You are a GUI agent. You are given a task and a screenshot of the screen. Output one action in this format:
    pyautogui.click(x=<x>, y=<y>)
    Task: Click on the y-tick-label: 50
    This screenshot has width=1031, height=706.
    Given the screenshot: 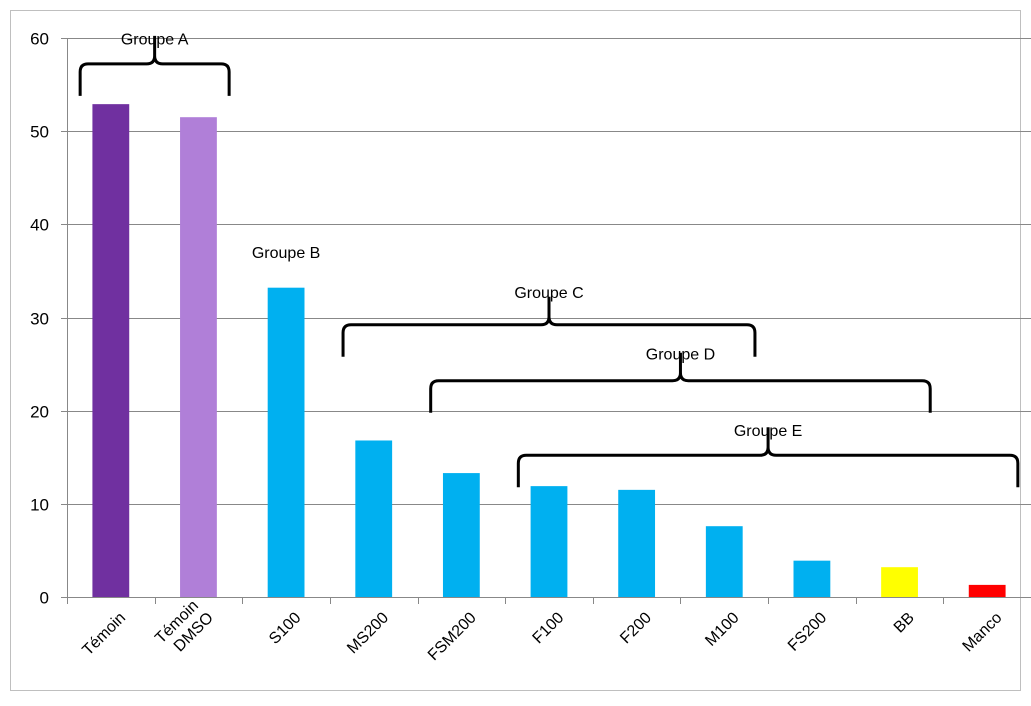 What is the action you would take?
    pyautogui.click(x=39, y=132)
    